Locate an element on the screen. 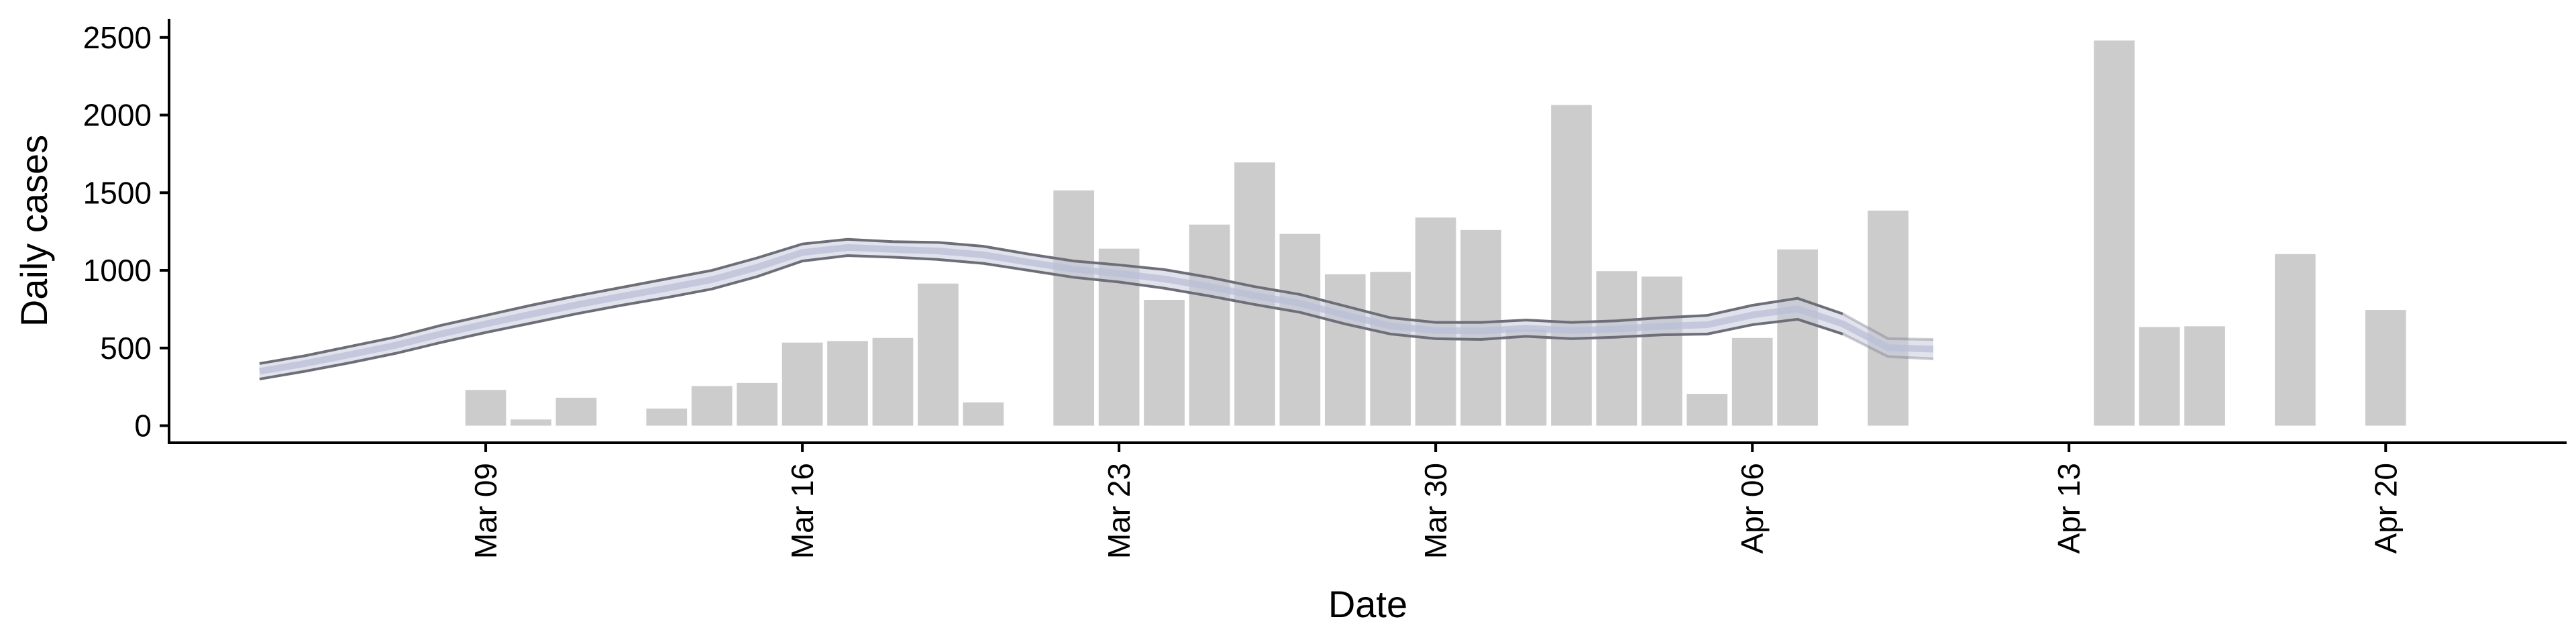 This screenshot has width=2576, height=644. estimate-band-lower is located at coordinates (1051, 317).